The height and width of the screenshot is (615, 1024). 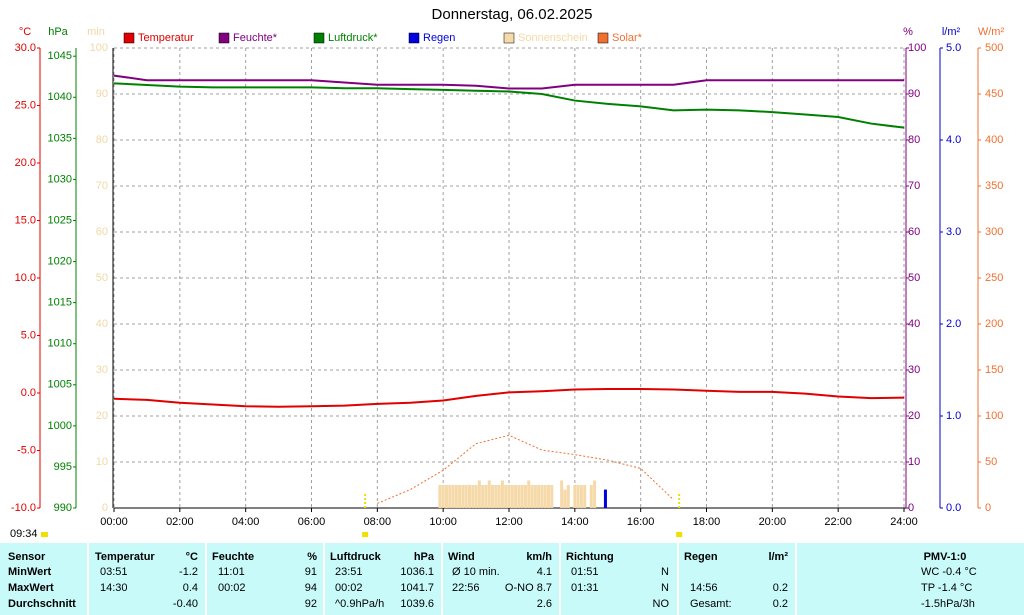 What do you see at coordinates (359, 604) in the screenshot?
I see `table-cell: ^0.9hPa/h` at bounding box center [359, 604].